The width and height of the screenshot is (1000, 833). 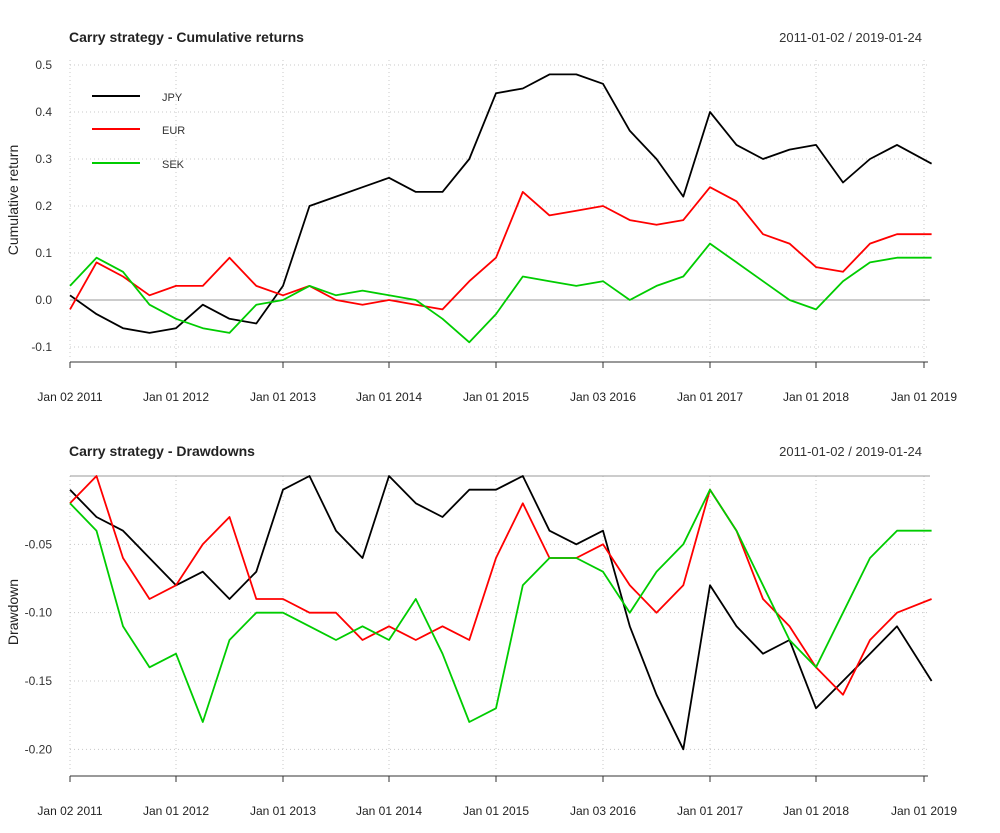 I want to click on legend-item-eur: EUR, so click(x=138, y=131).